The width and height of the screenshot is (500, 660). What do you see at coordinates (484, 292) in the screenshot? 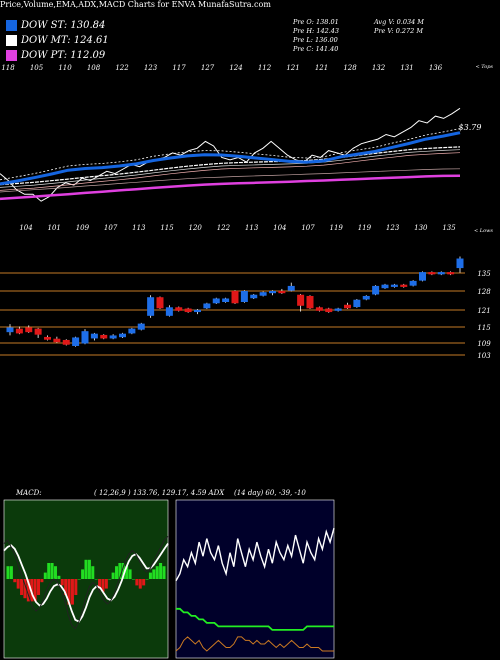
I see `level-label: 128` at bounding box center [484, 292].